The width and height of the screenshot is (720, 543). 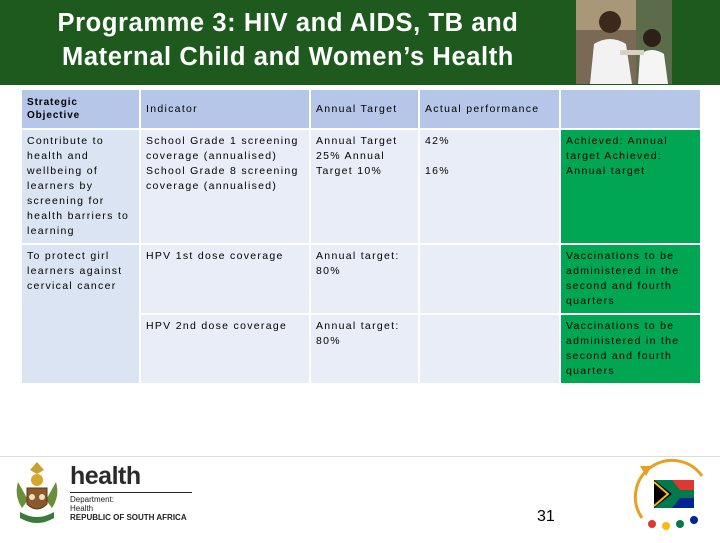 What do you see at coordinates (288, 23) in the screenshot?
I see `title-line-1: Programme 3: HIV and AIDS, TB and` at bounding box center [288, 23].